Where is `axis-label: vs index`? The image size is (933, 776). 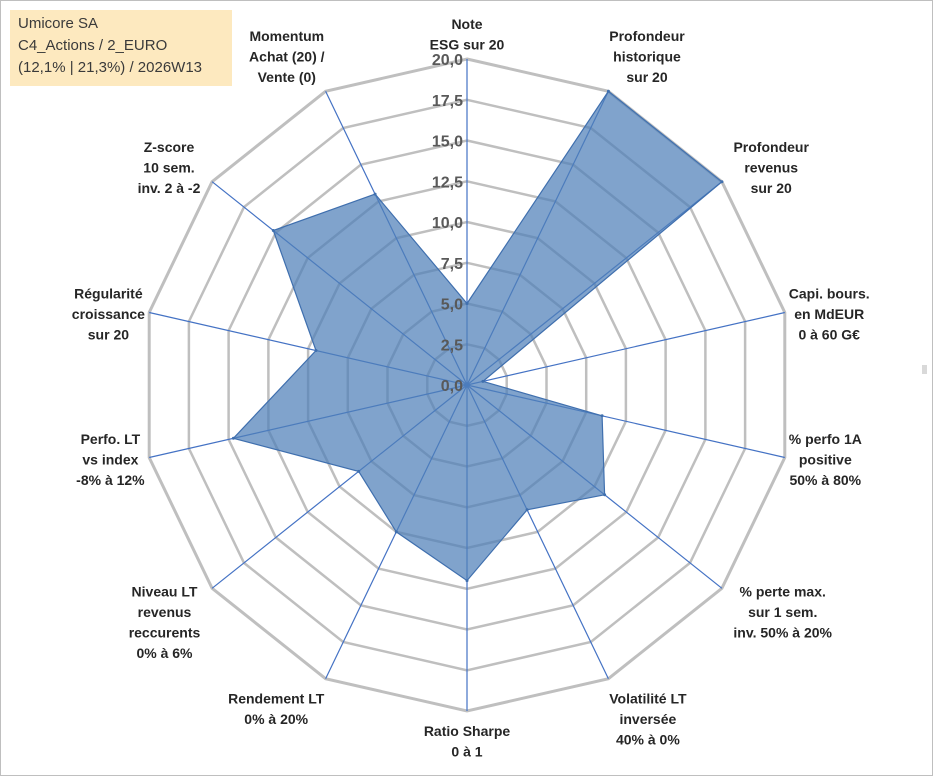
axis-label: vs index is located at coordinates (110, 460).